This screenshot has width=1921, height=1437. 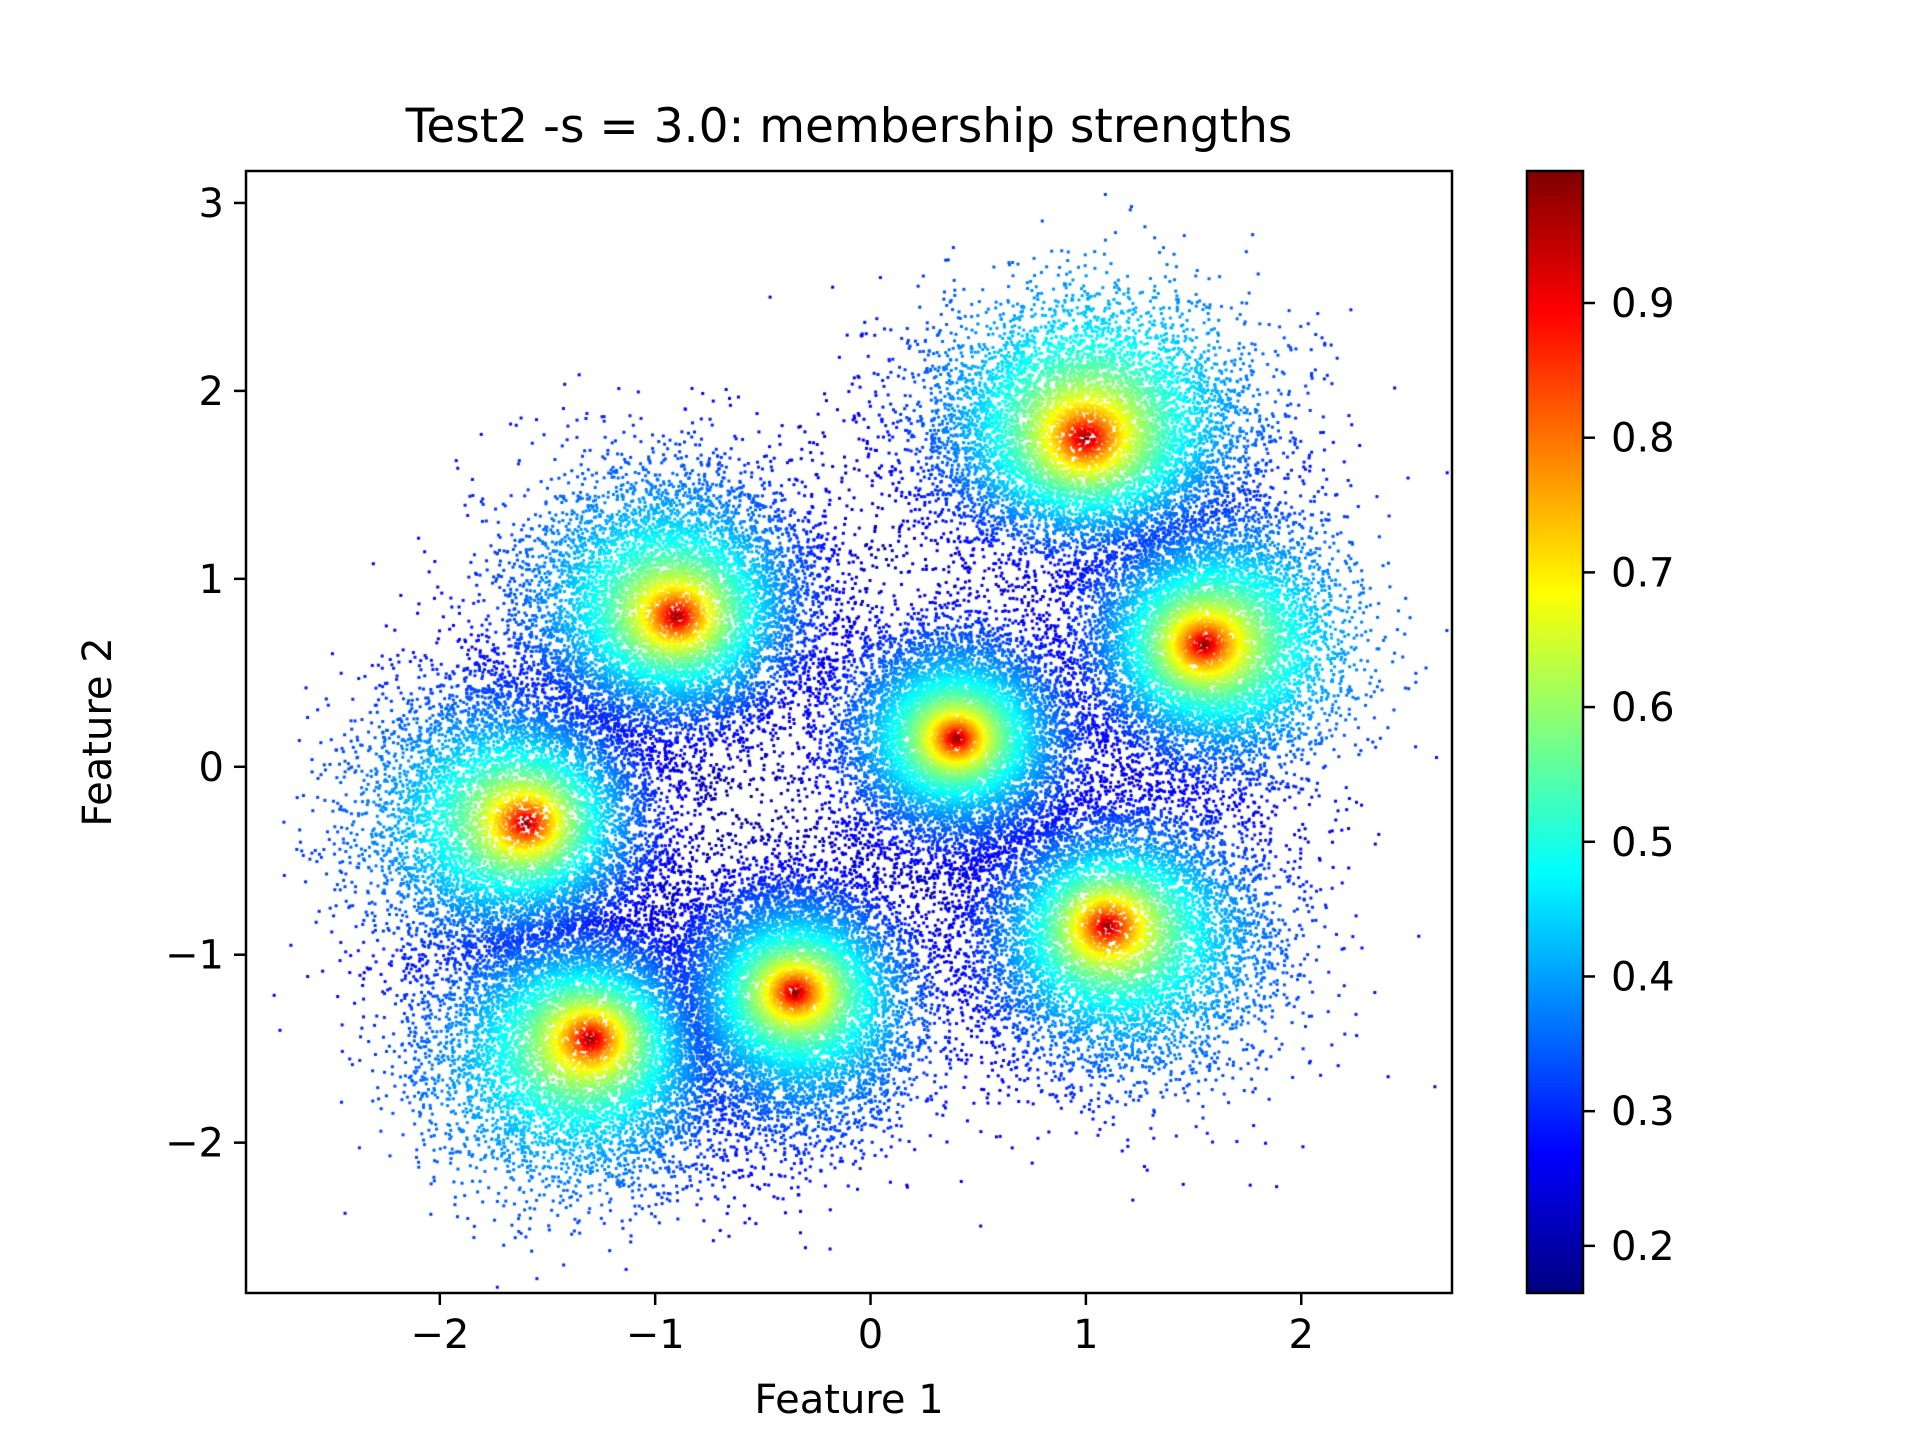 I want to click on y-tick-label: 2, so click(x=211, y=392).